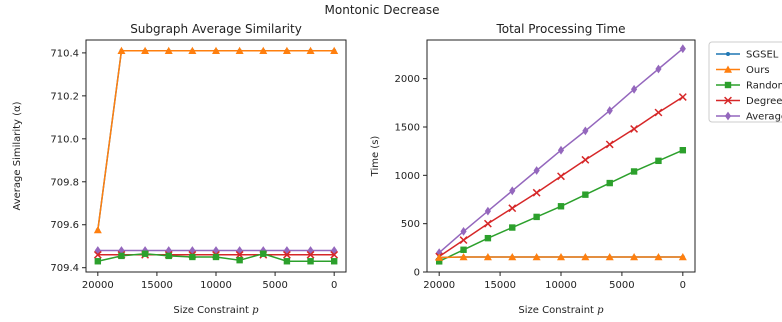  What do you see at coordinates (64, 96) in the screenshot?
I see `y-tick-label: 710.2` at bounding box center [64, 96].